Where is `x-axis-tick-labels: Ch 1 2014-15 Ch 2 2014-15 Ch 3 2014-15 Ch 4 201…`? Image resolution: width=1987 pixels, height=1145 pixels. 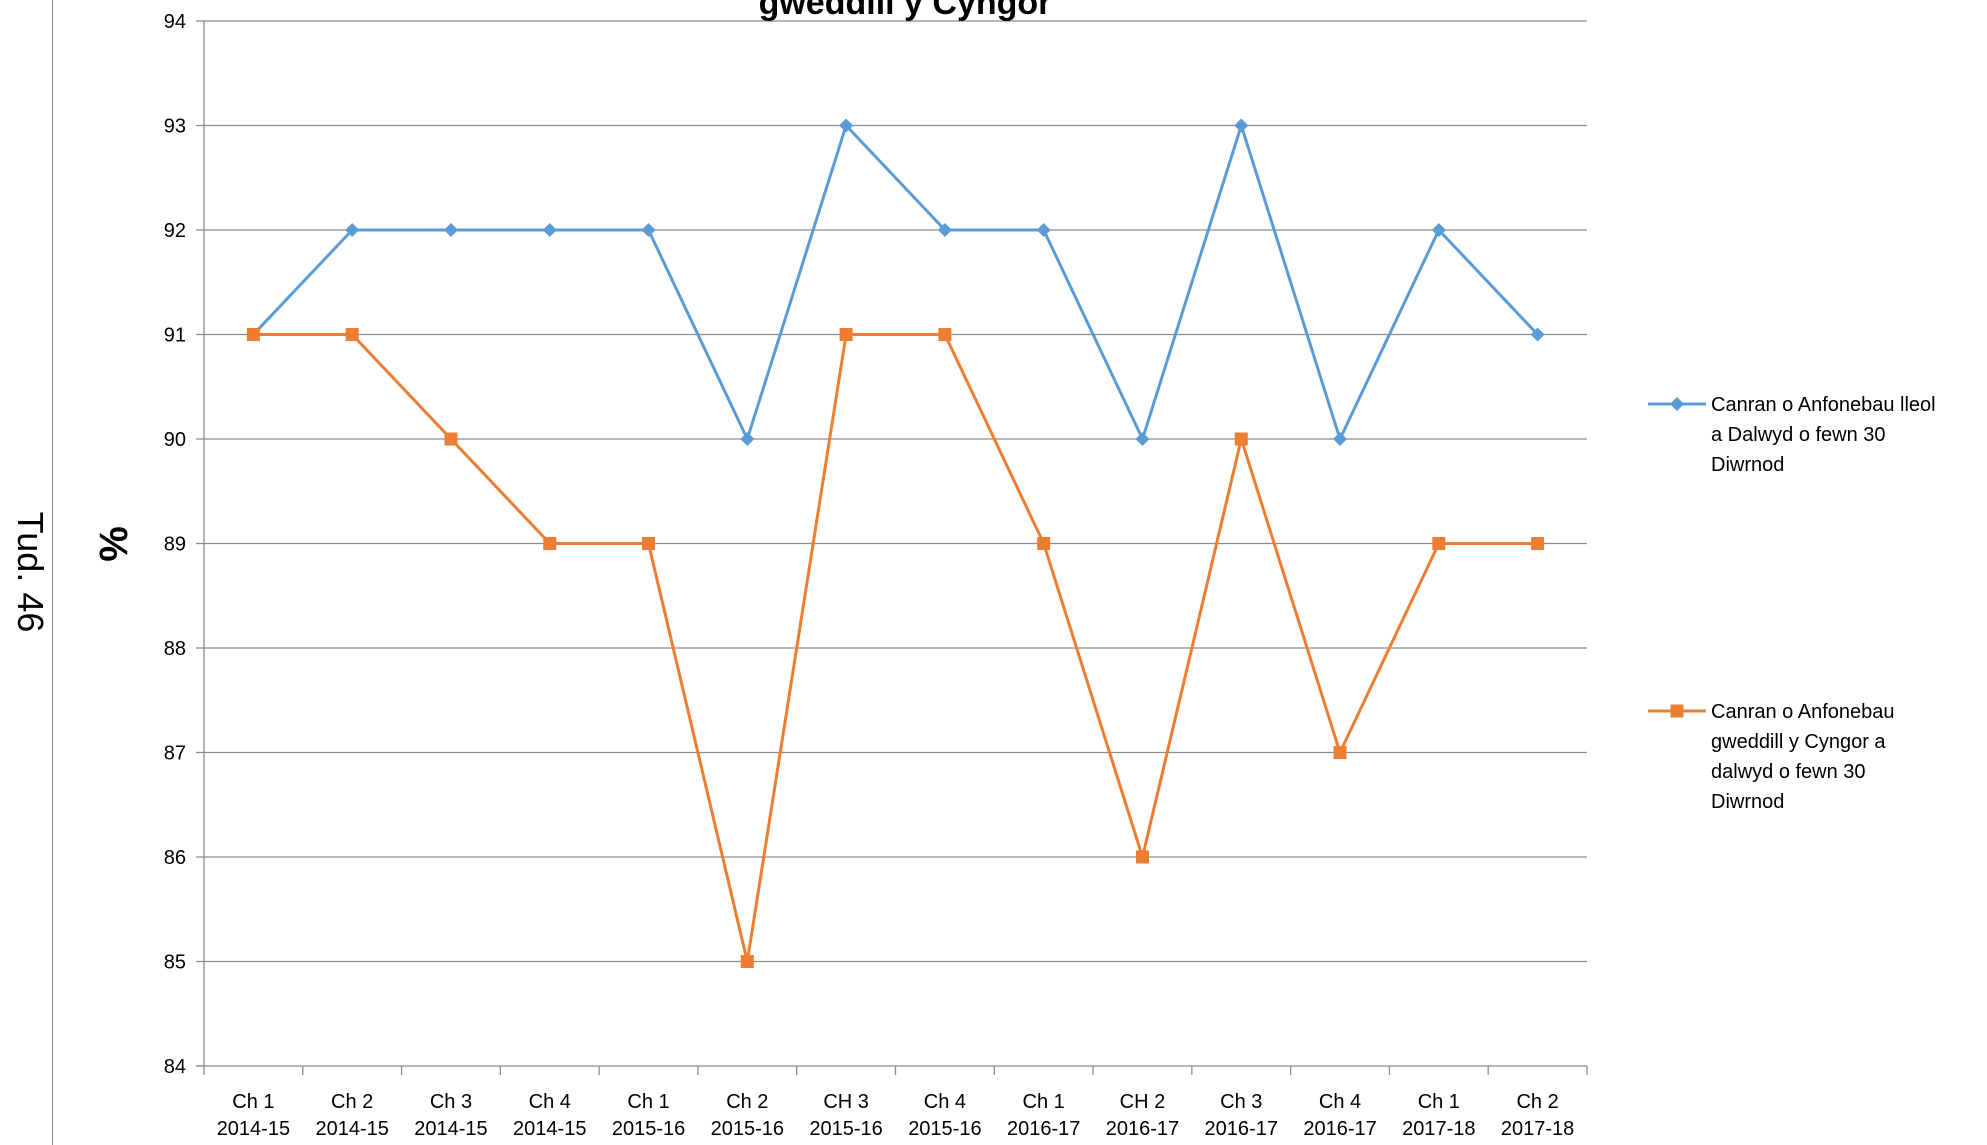 x-axis-tick-labels: Ch 1 2014-15 Ch 2 2014-15 Ch 3 2014-15 Ch 4 201… is located at coordinates (896, 1115).